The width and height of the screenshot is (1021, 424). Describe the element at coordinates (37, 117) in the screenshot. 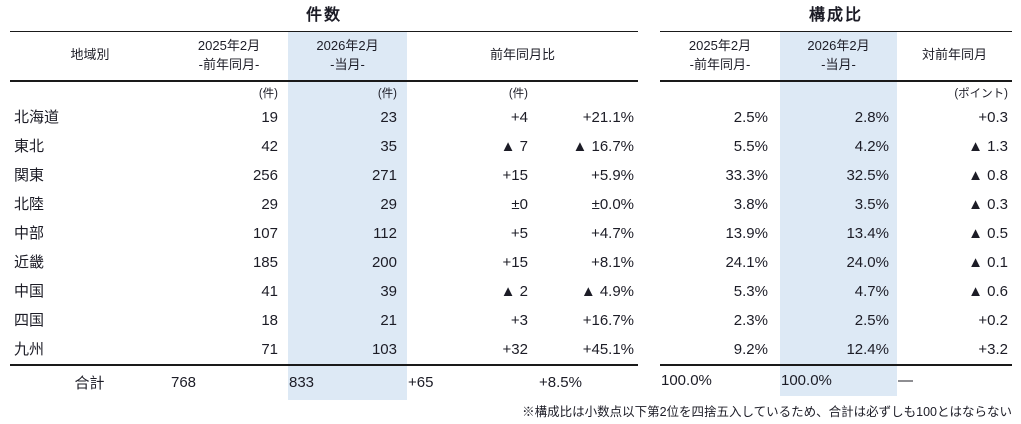

I see `region-cell: 北海道` at that location.